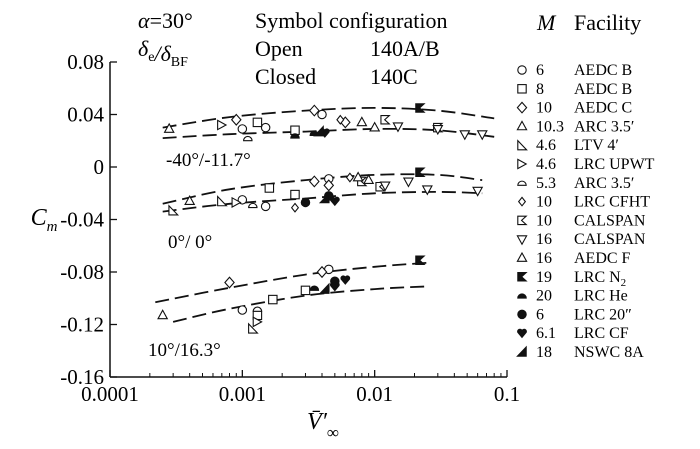 The height and width of the screenshot is (449, 700). Describe the element at coordinates (323, 425) in the screenshot. I see `x-axis-title: V̄′∞` at that location.